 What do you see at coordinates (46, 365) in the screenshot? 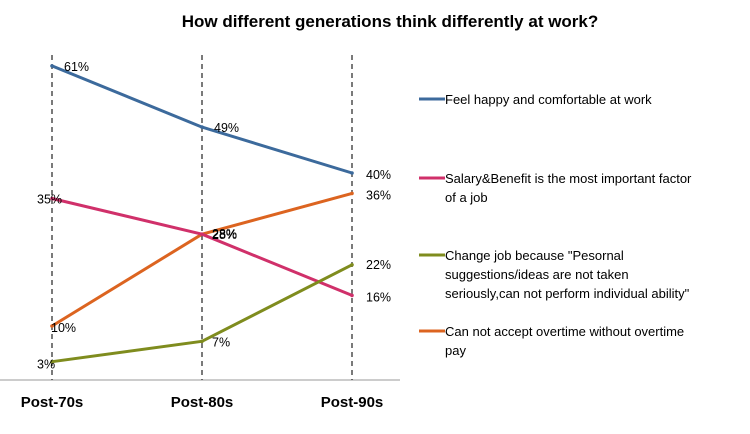
I see `data-label: 3%` at bounding box center [46, 365].